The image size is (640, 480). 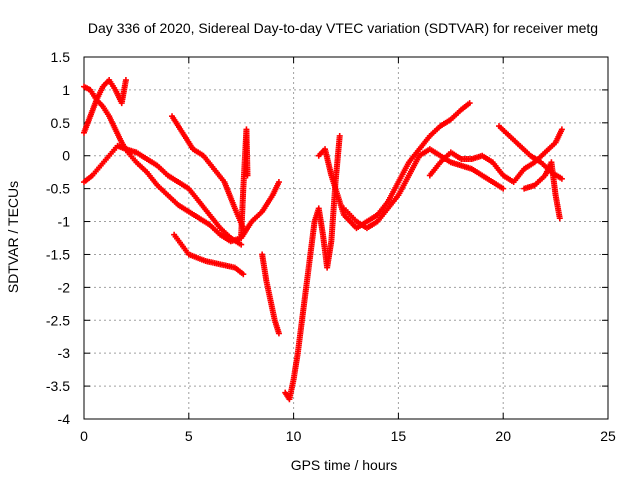 I want to click on x-tick-label: 25, so click(x=608, y=436).